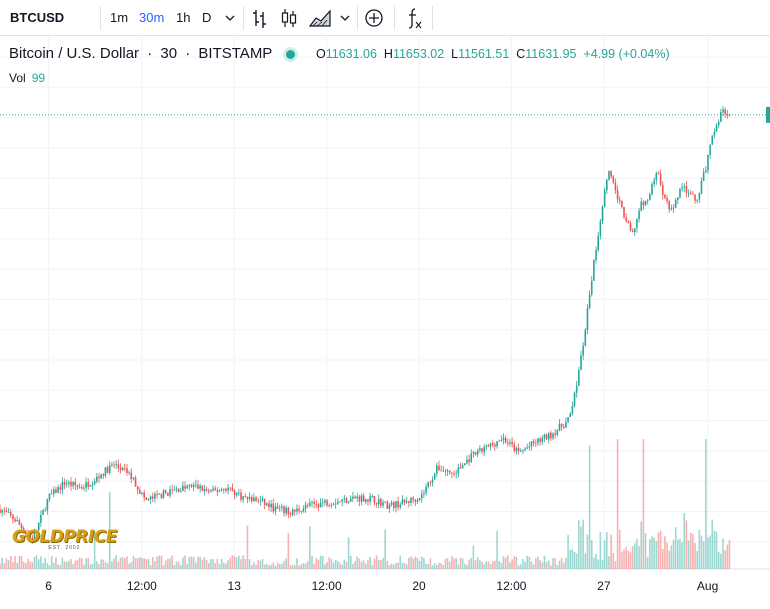  I want to click on bar-chart-icon, so click(259, 19).